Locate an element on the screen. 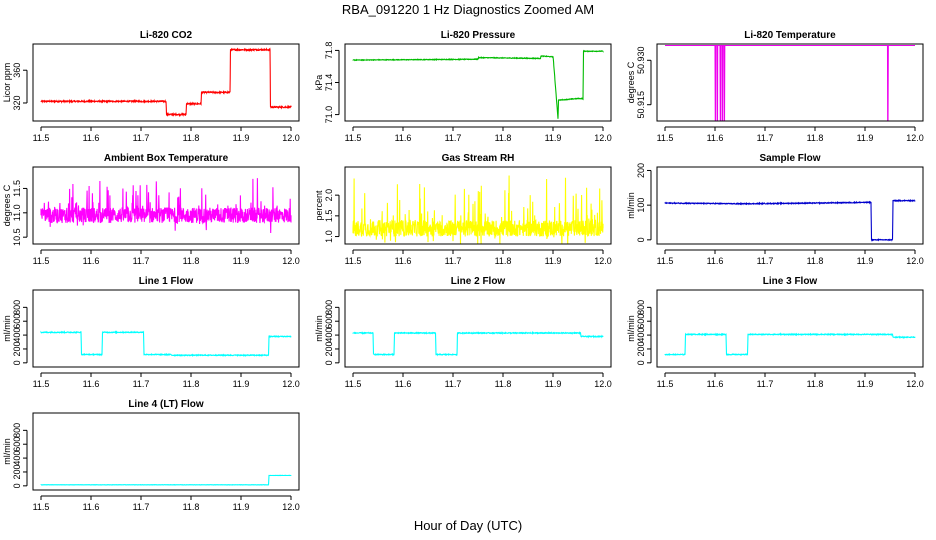 This screenshot has width=936, height=540. panel-title: Sample Flow is located at coordinates (789, 158).